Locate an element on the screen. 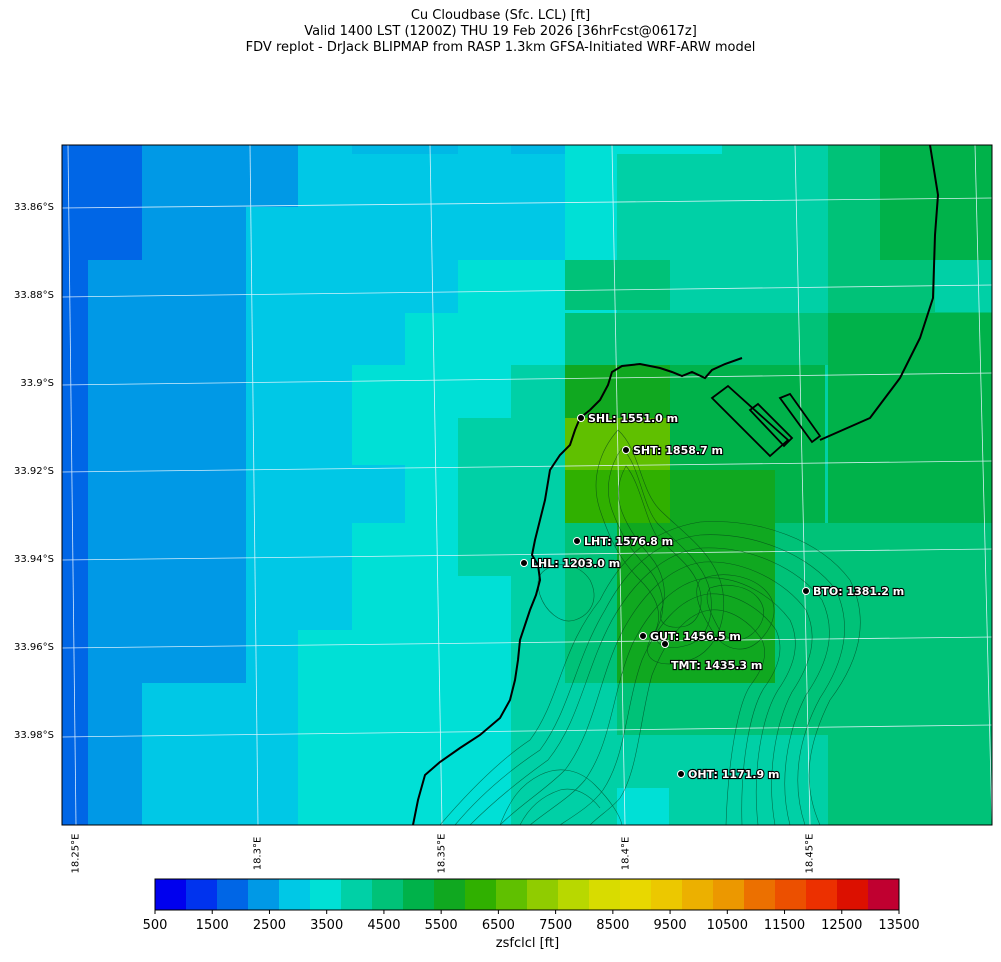  station-marker-lht is located at coordinates (577, 541).